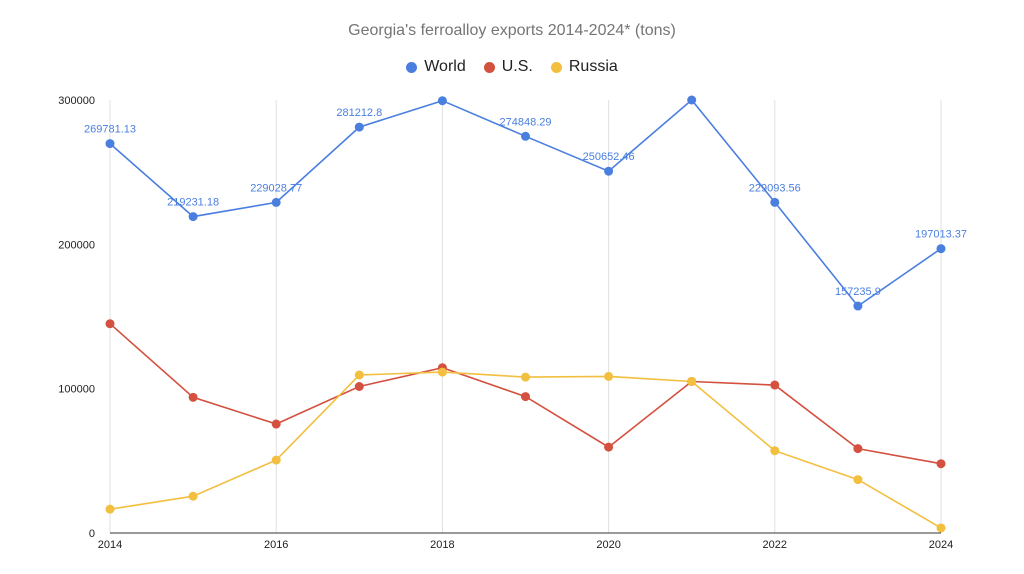 Image resolution: width=1024 pixels, height=574 pixels. I want to click on y-tick-label: 100000, so click(76, 390).